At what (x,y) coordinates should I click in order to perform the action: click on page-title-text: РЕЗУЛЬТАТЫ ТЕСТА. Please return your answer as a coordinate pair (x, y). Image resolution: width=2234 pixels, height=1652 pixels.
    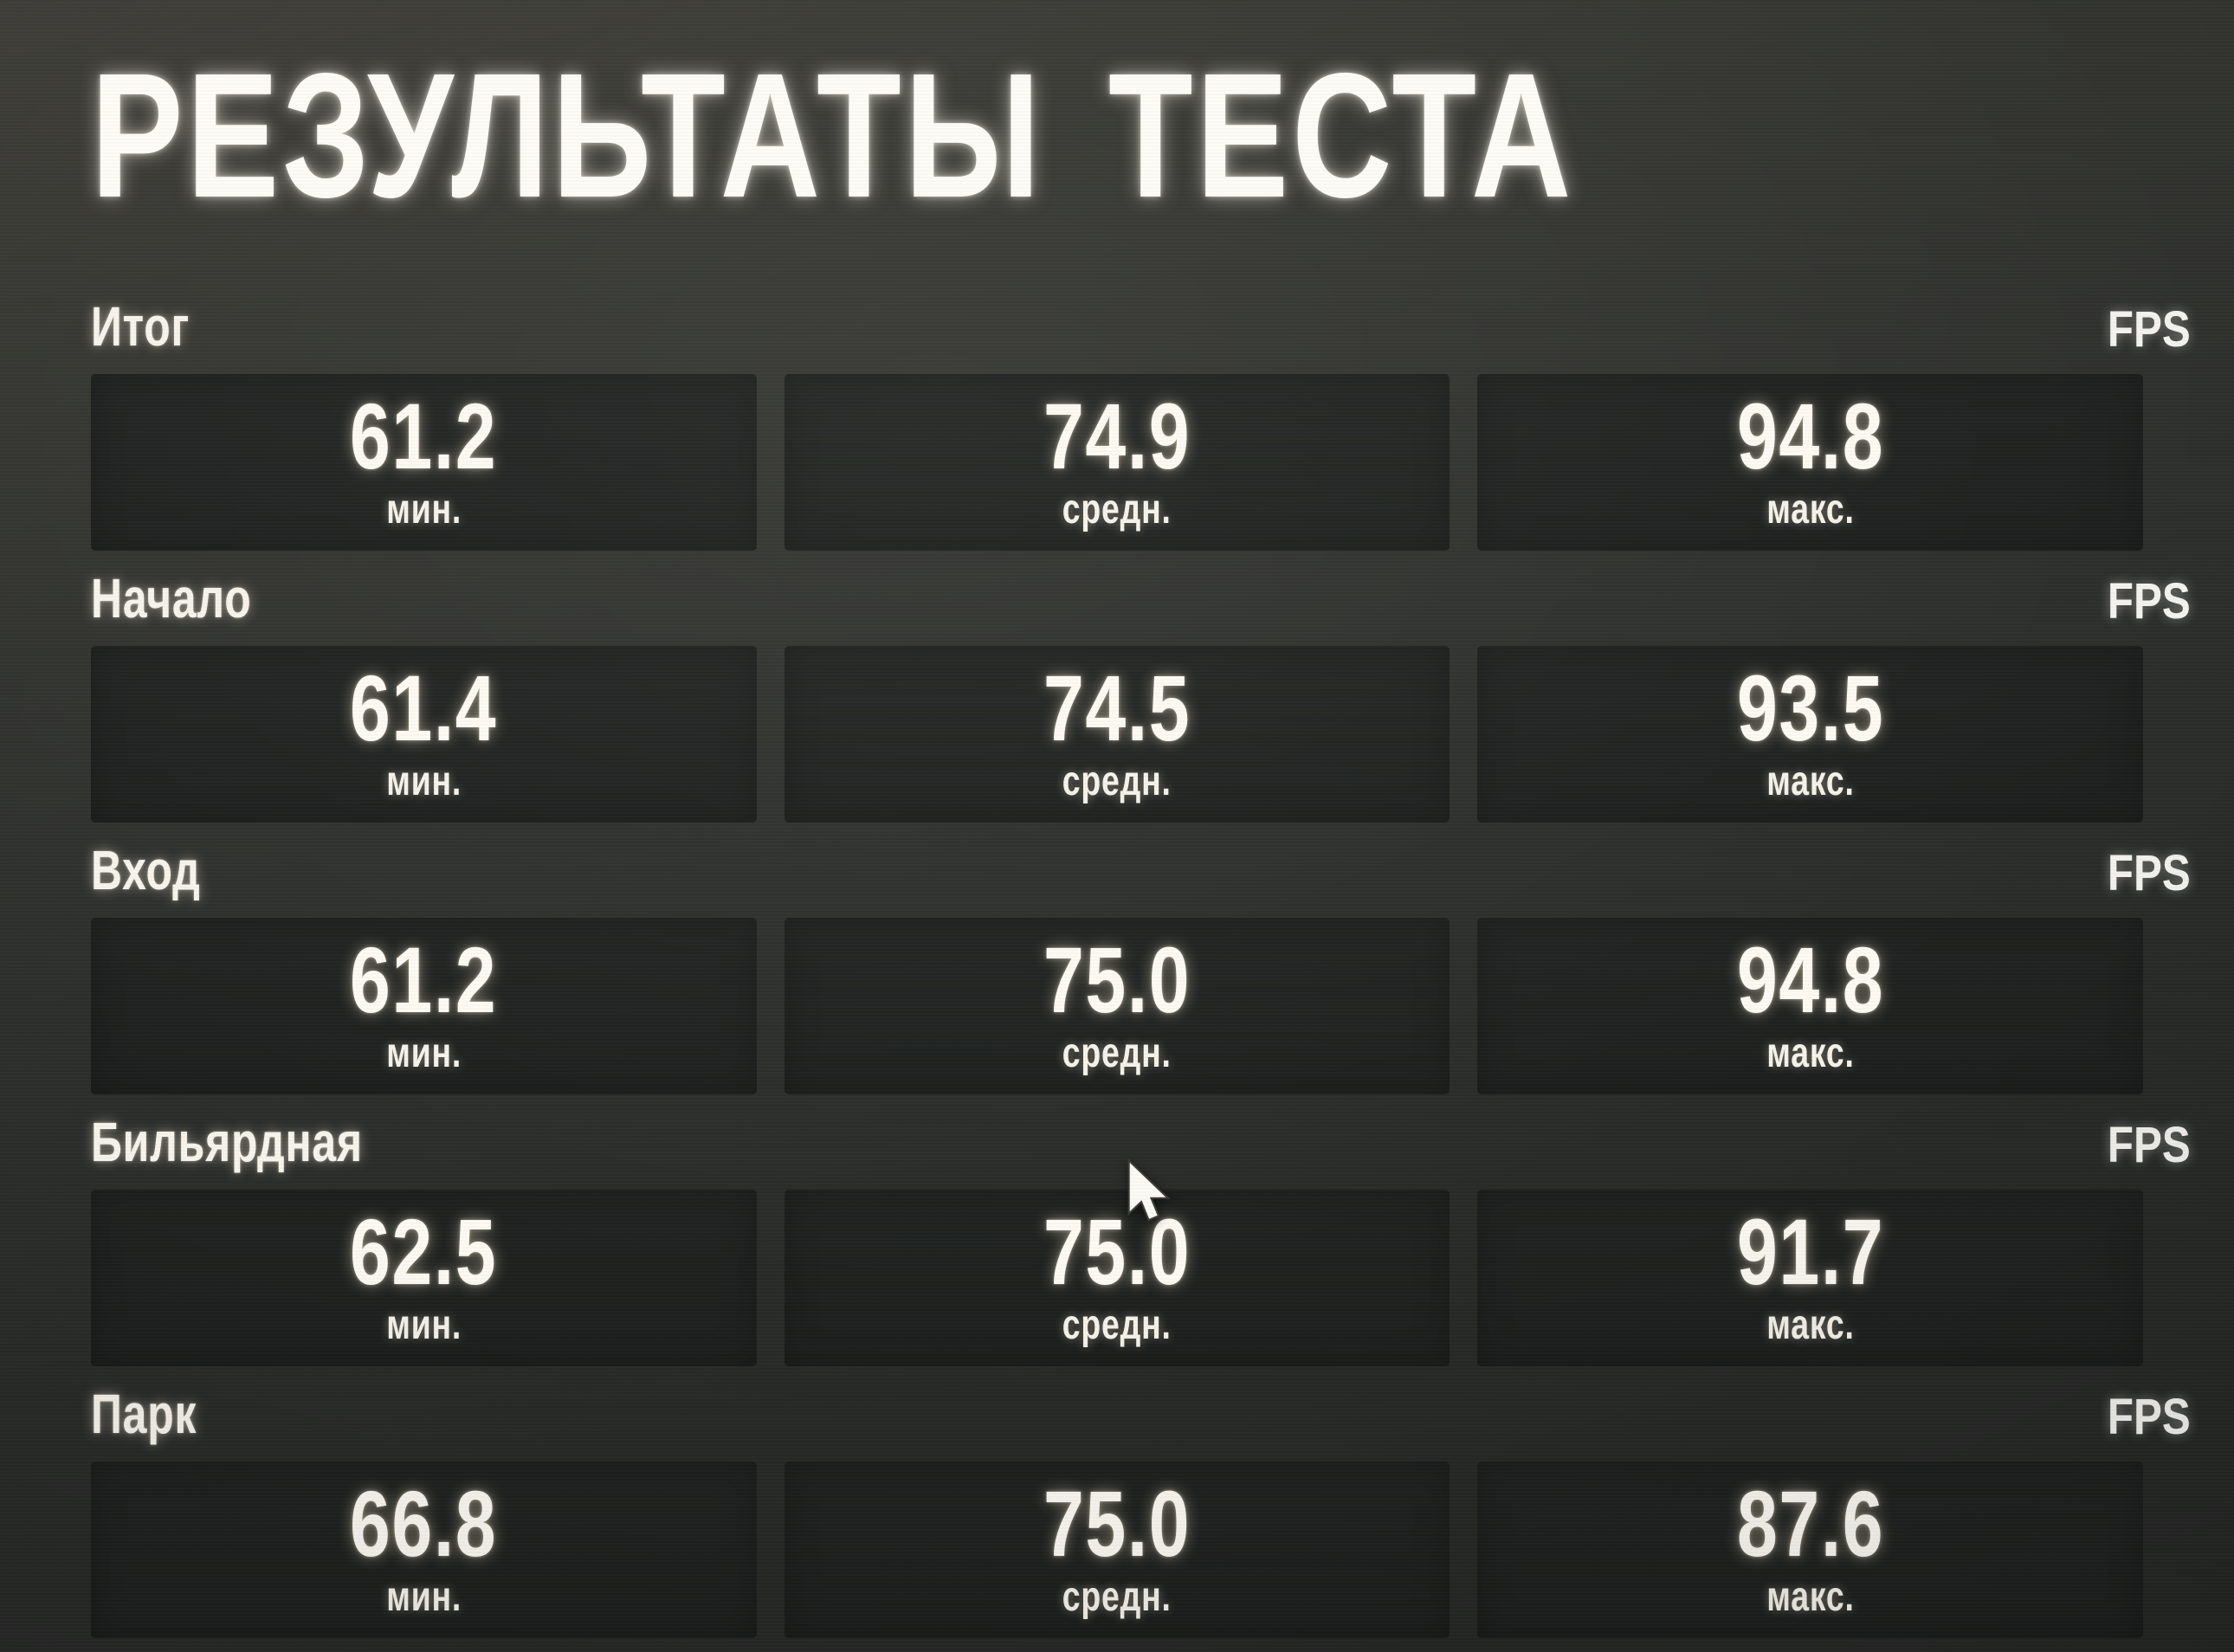
    Looking at the image, I should click on (833, 135).